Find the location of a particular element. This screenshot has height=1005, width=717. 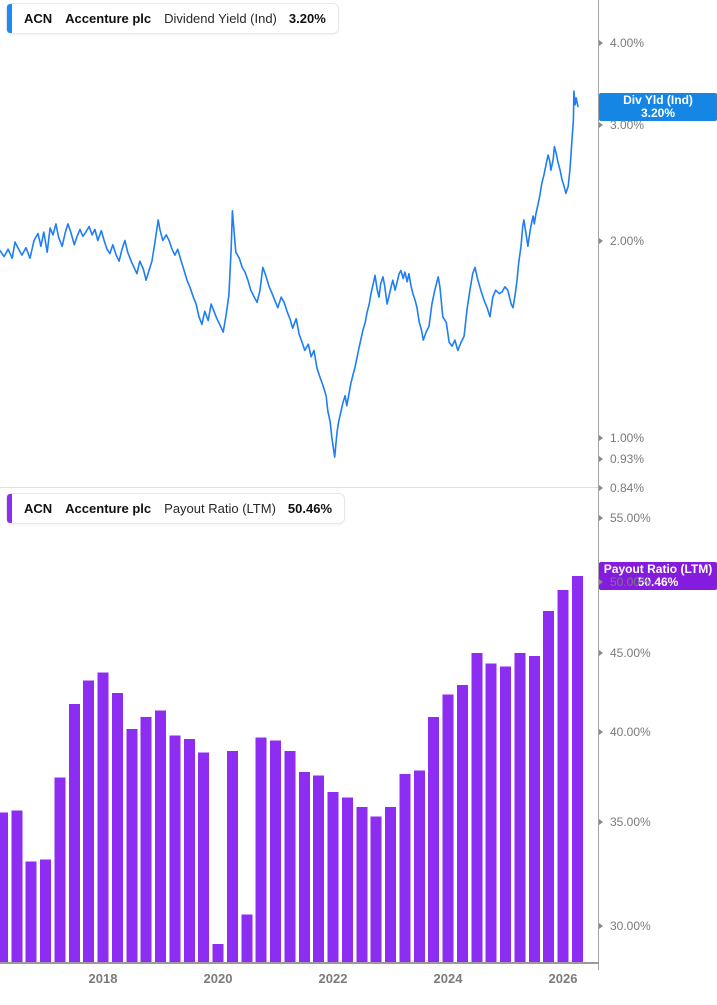

metric-value: 50.46% is located at coordinates (309, 508).